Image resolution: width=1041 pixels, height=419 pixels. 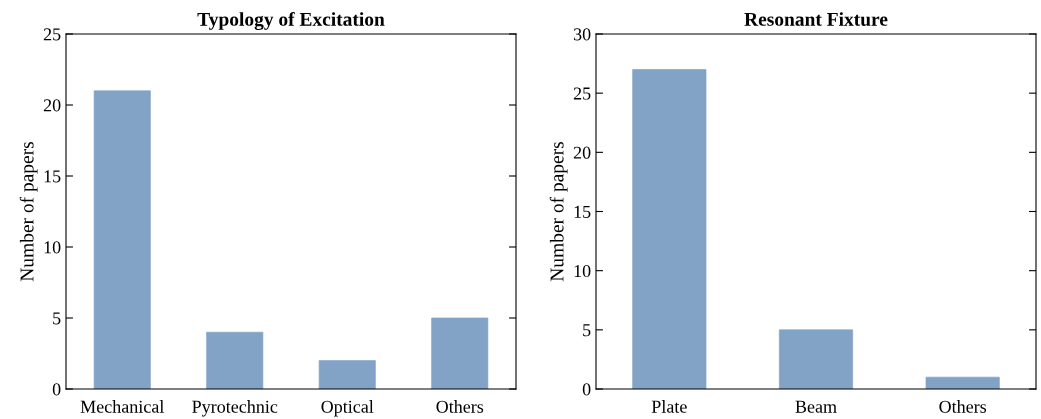 What do you see at coordinates (291, 20) in the screenshot?
I see `chart-title: Typology of Excitation` at bounding box center [291, 20].